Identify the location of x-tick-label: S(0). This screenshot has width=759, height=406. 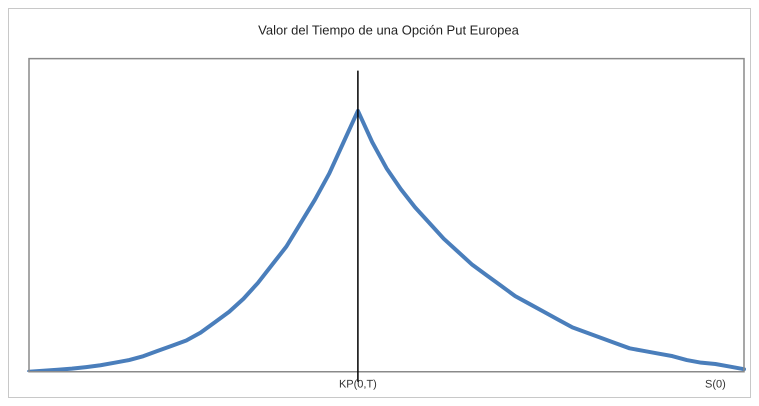
(715, 384).